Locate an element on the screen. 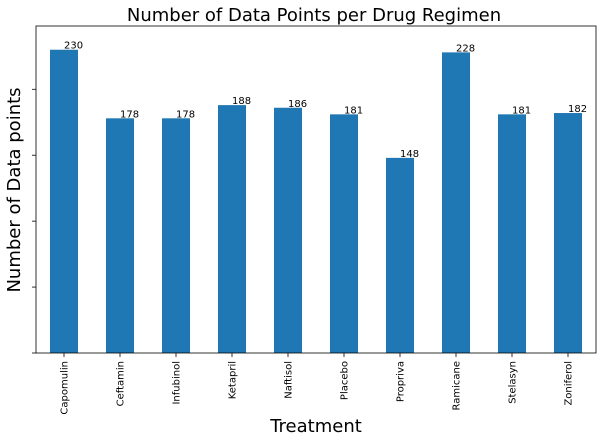  x-tick-label: Naftisol is located at coordinates (289, 380).